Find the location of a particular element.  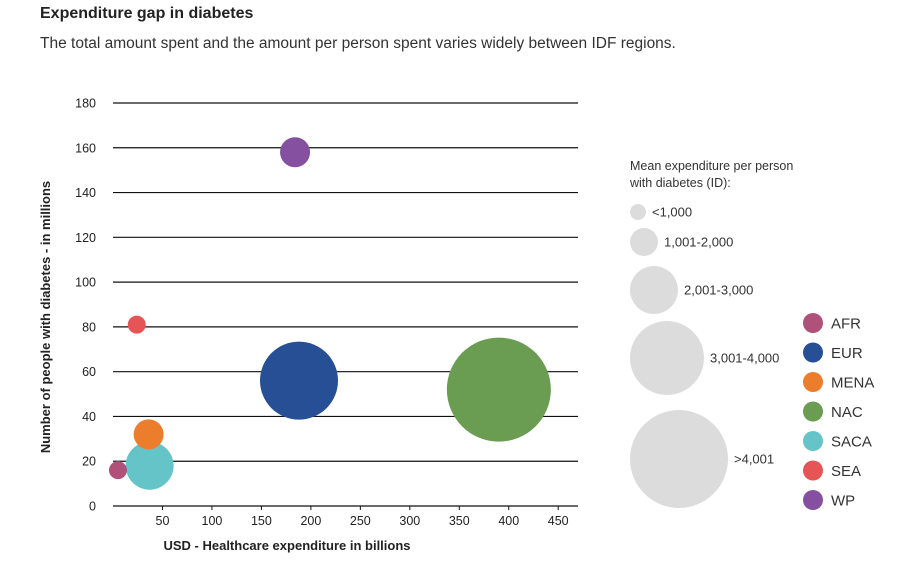

x-tick-label: 50 is located at coordinates (163, 521).